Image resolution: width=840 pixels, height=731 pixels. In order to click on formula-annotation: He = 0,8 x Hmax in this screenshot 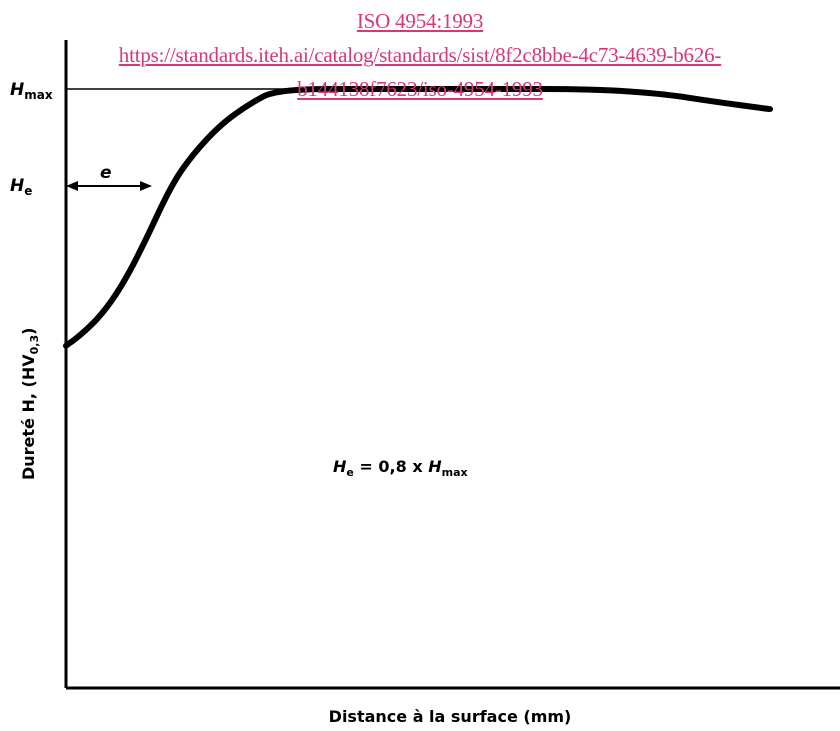, I will do `click(400, 468)`.